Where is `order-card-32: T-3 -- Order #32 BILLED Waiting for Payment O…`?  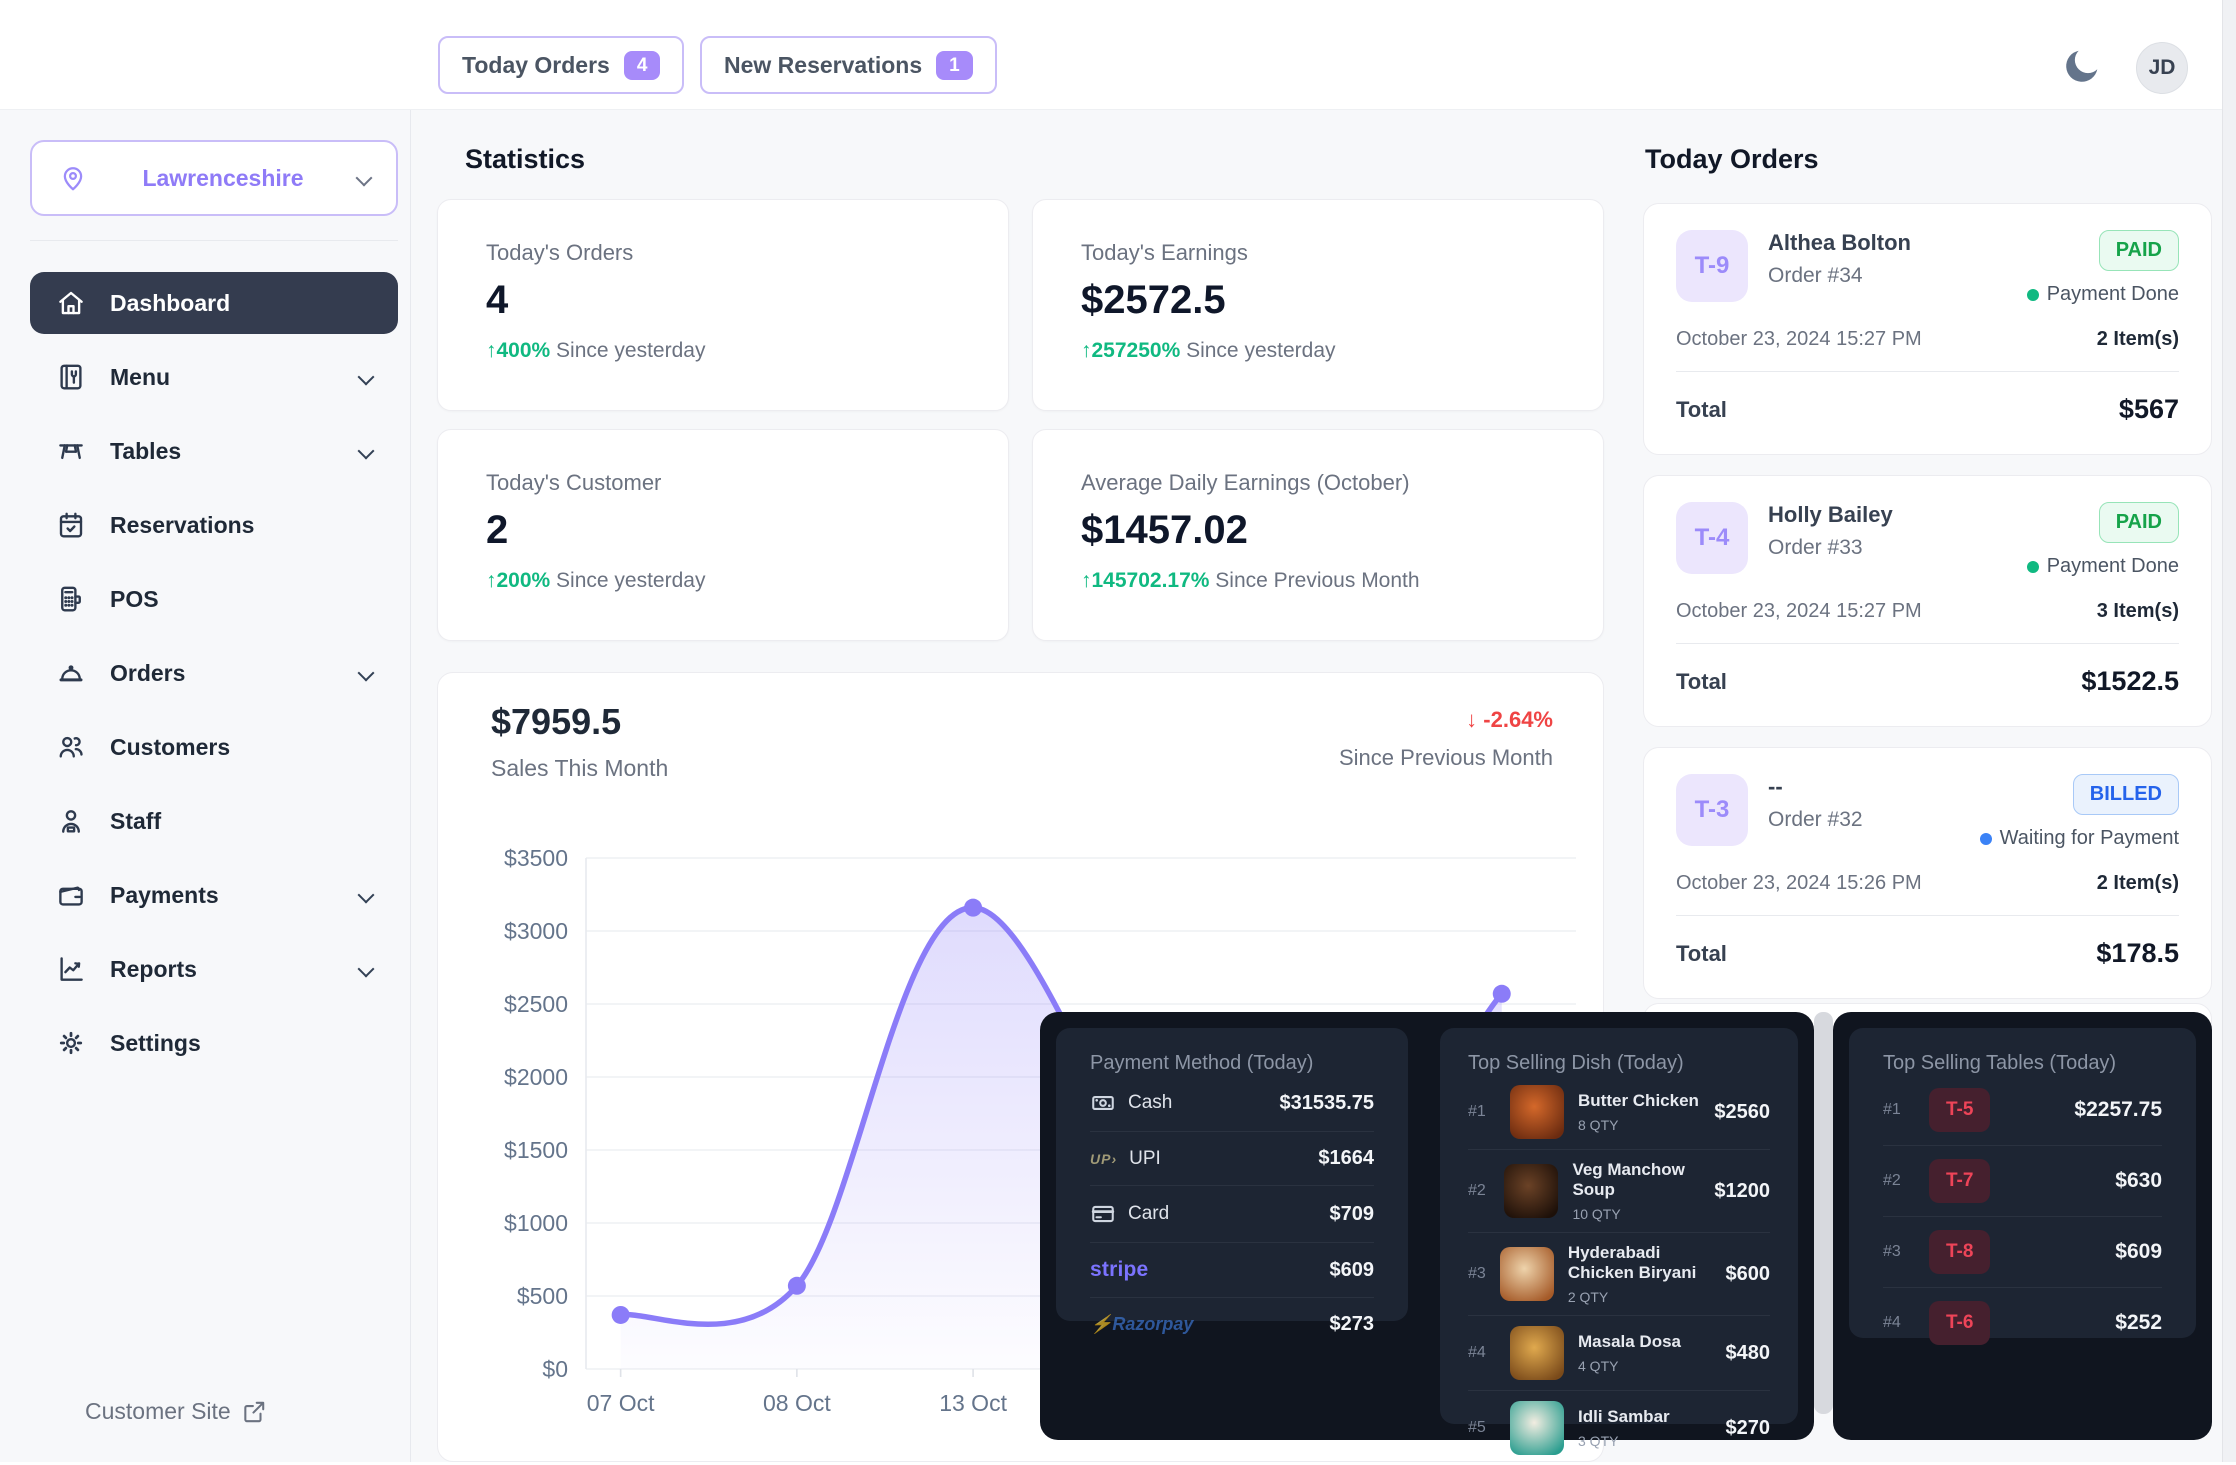 order-card-32: T-3 -- Order #32 BILLED Waiting for Payment O… is located at coordinates (1927, 873).